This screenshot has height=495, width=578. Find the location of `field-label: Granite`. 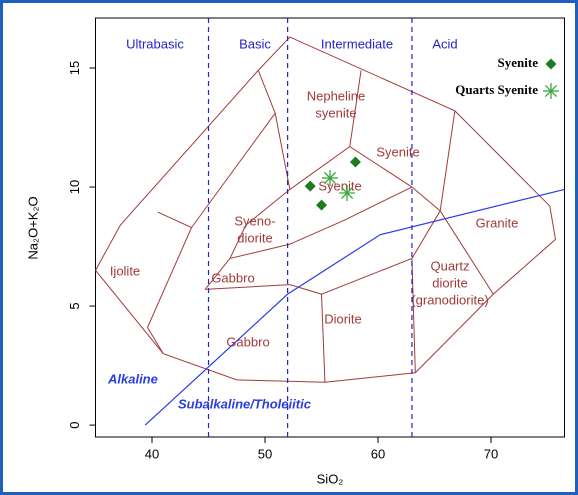

field-label: Granite is located at coordinates (497, 222).